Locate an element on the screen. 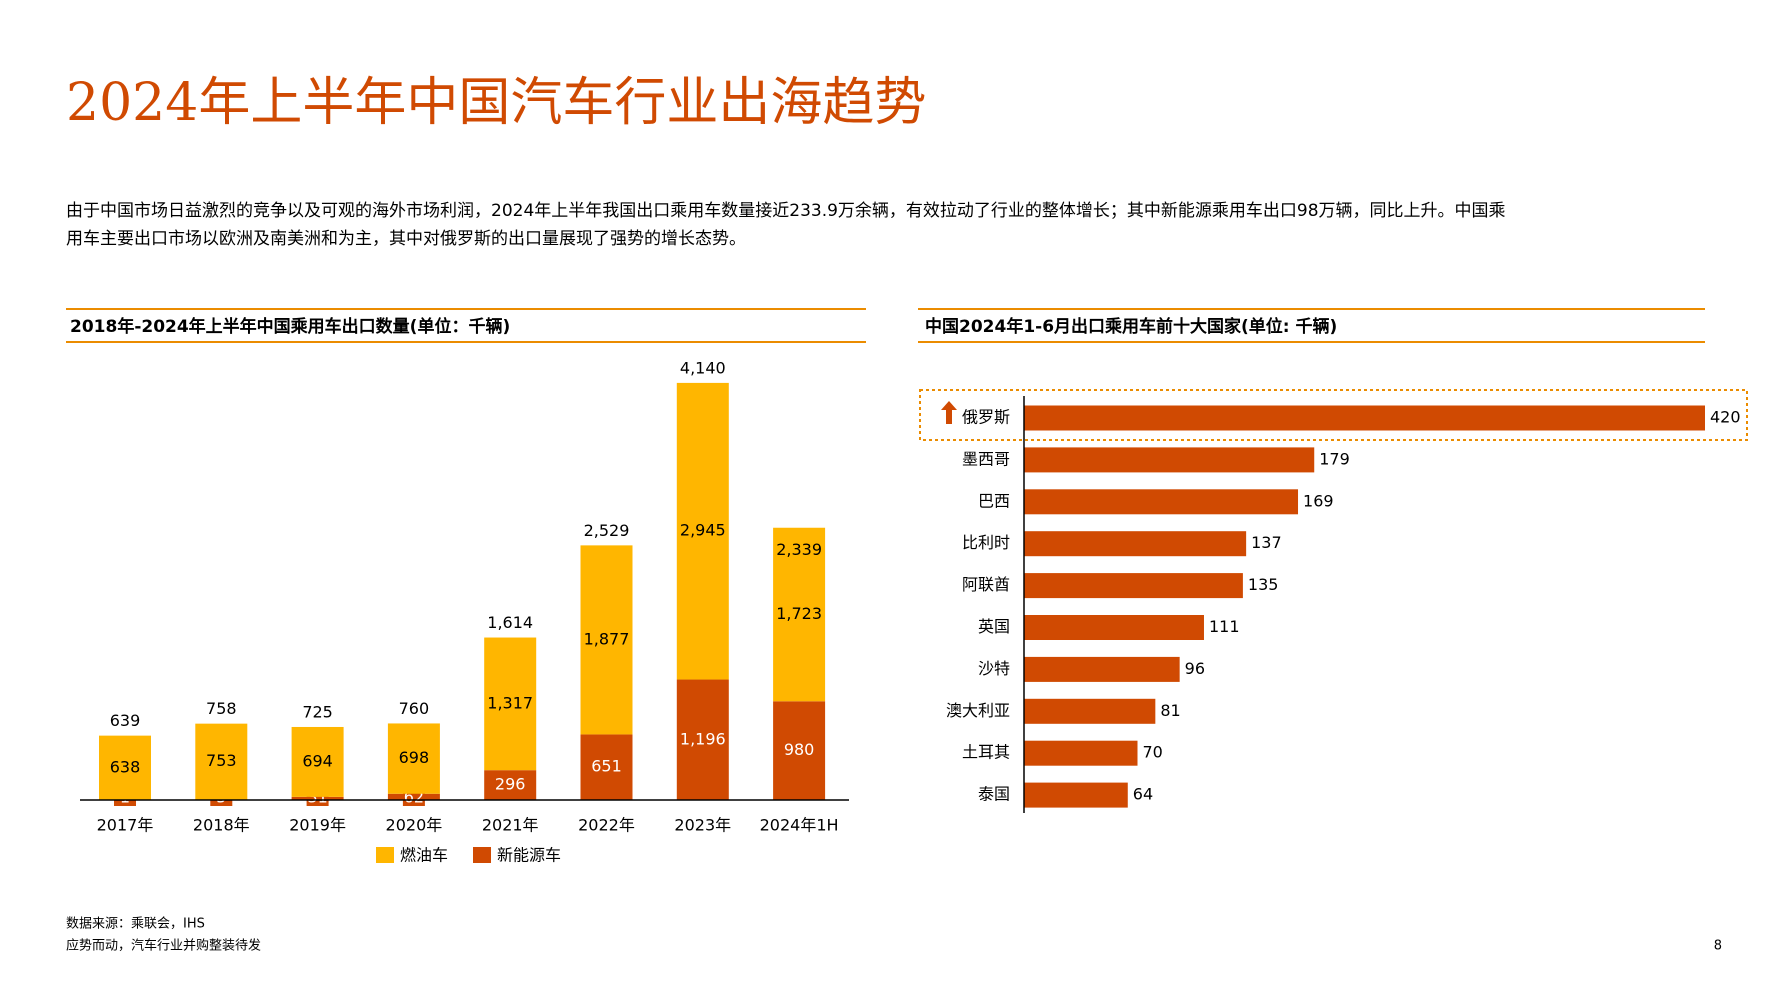  x-tick-label: 2019年 is located at coordinates (317, 825).